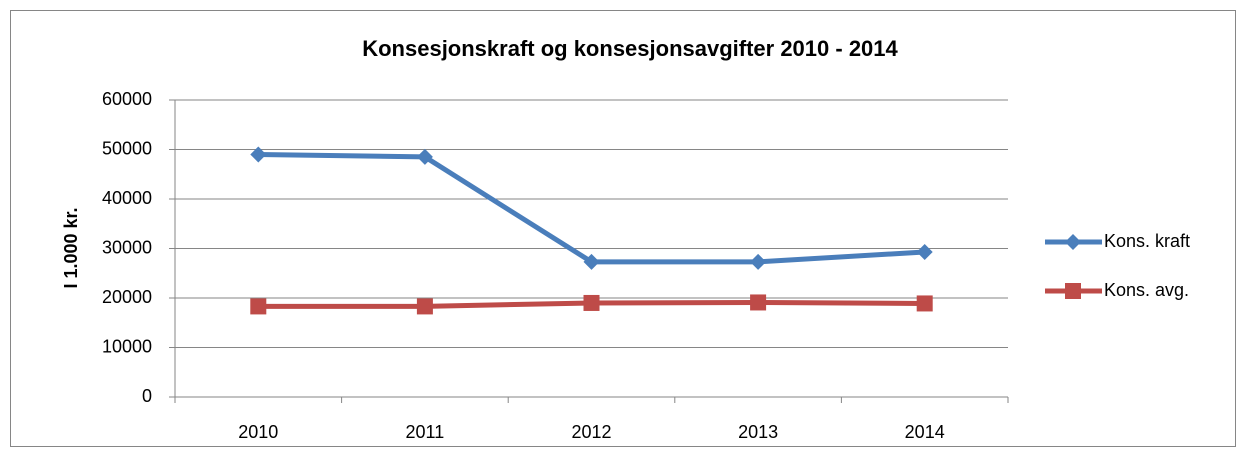 This screenshot has width=1246, height=457. Describe the element at coordinates (1146, 290) in the screenshot. I see `legend-label: Kons. avg.` at that location.